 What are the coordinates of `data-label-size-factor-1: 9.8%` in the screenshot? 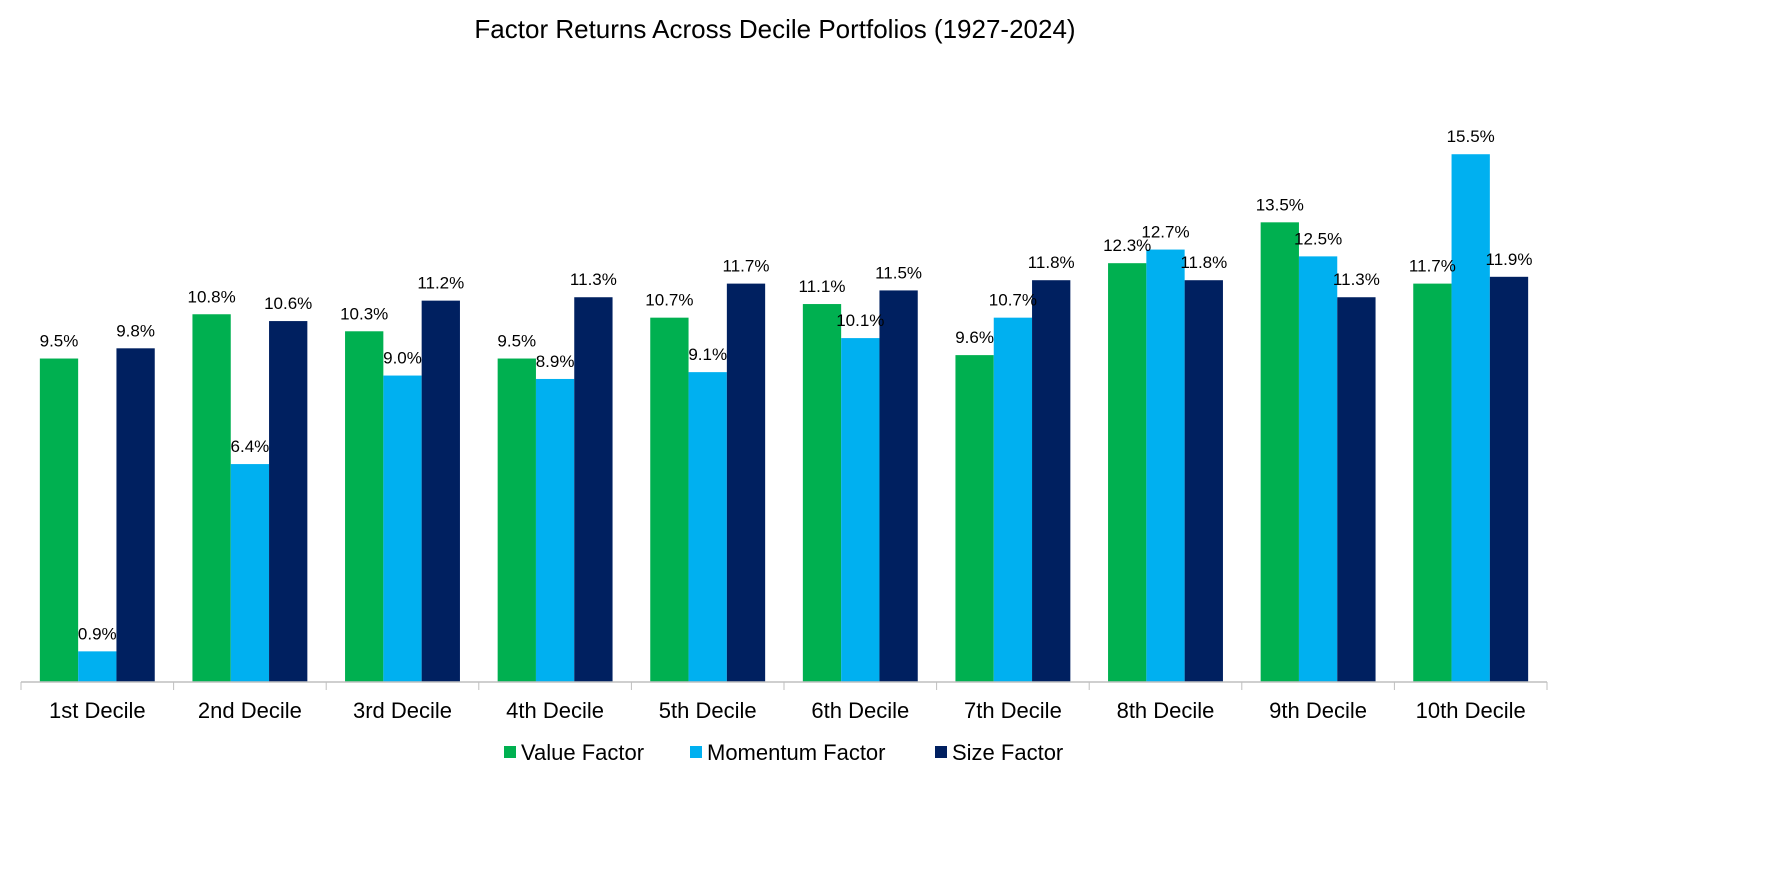 It's located at (135, 330).